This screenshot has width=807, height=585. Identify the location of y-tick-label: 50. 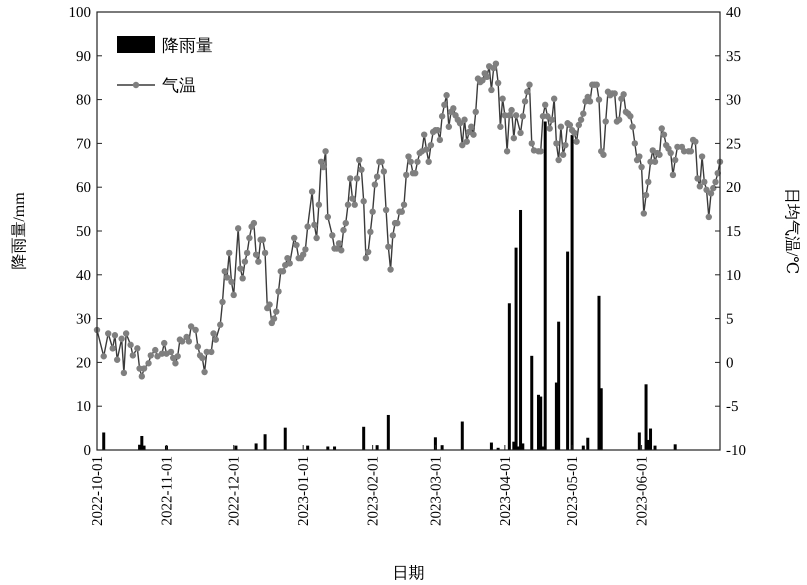
(83, 232).